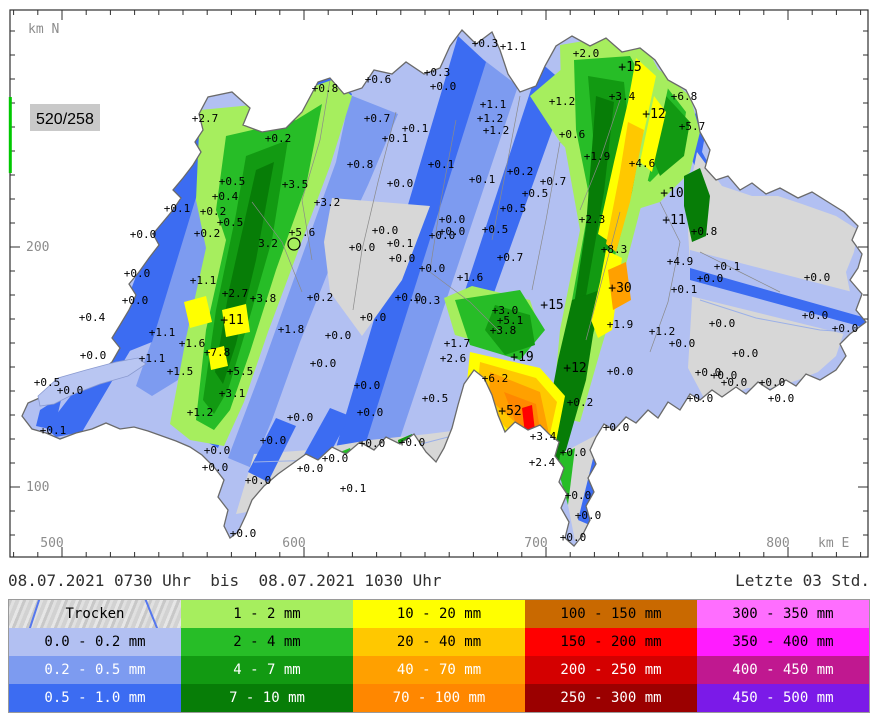 The width and height of the screenshot is (878, 719). I want to click on legend-cell-2-2: 40 - 70 mm, so click(439, 670).